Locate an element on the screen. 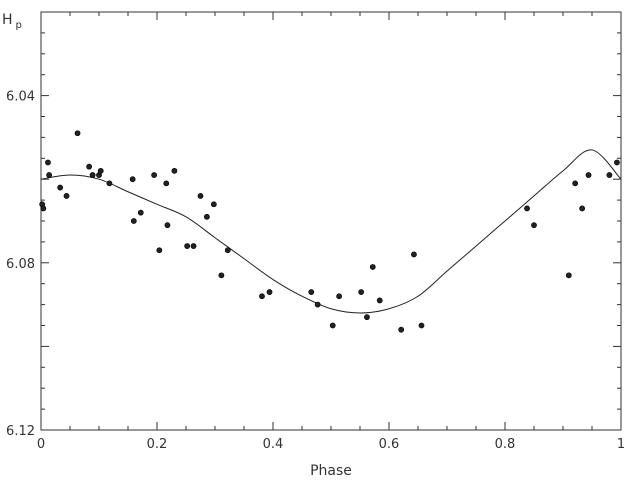 This screenshot has width=624, height=481. y-tick-labels: 6.04 6.08 6.12 is located at coordinates (20, 264).